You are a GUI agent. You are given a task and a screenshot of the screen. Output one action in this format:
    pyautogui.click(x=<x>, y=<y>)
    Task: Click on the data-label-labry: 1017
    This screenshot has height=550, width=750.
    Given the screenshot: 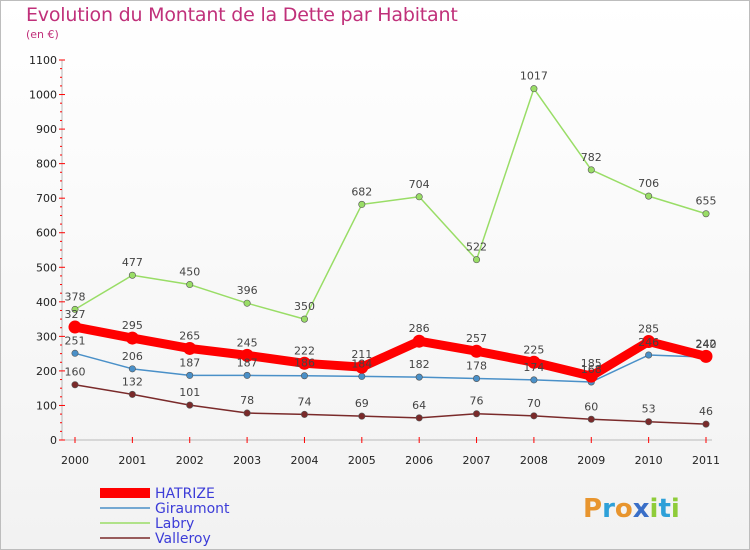 What is the action you would take?
    pyautogui.click(x=534, y=76)
    